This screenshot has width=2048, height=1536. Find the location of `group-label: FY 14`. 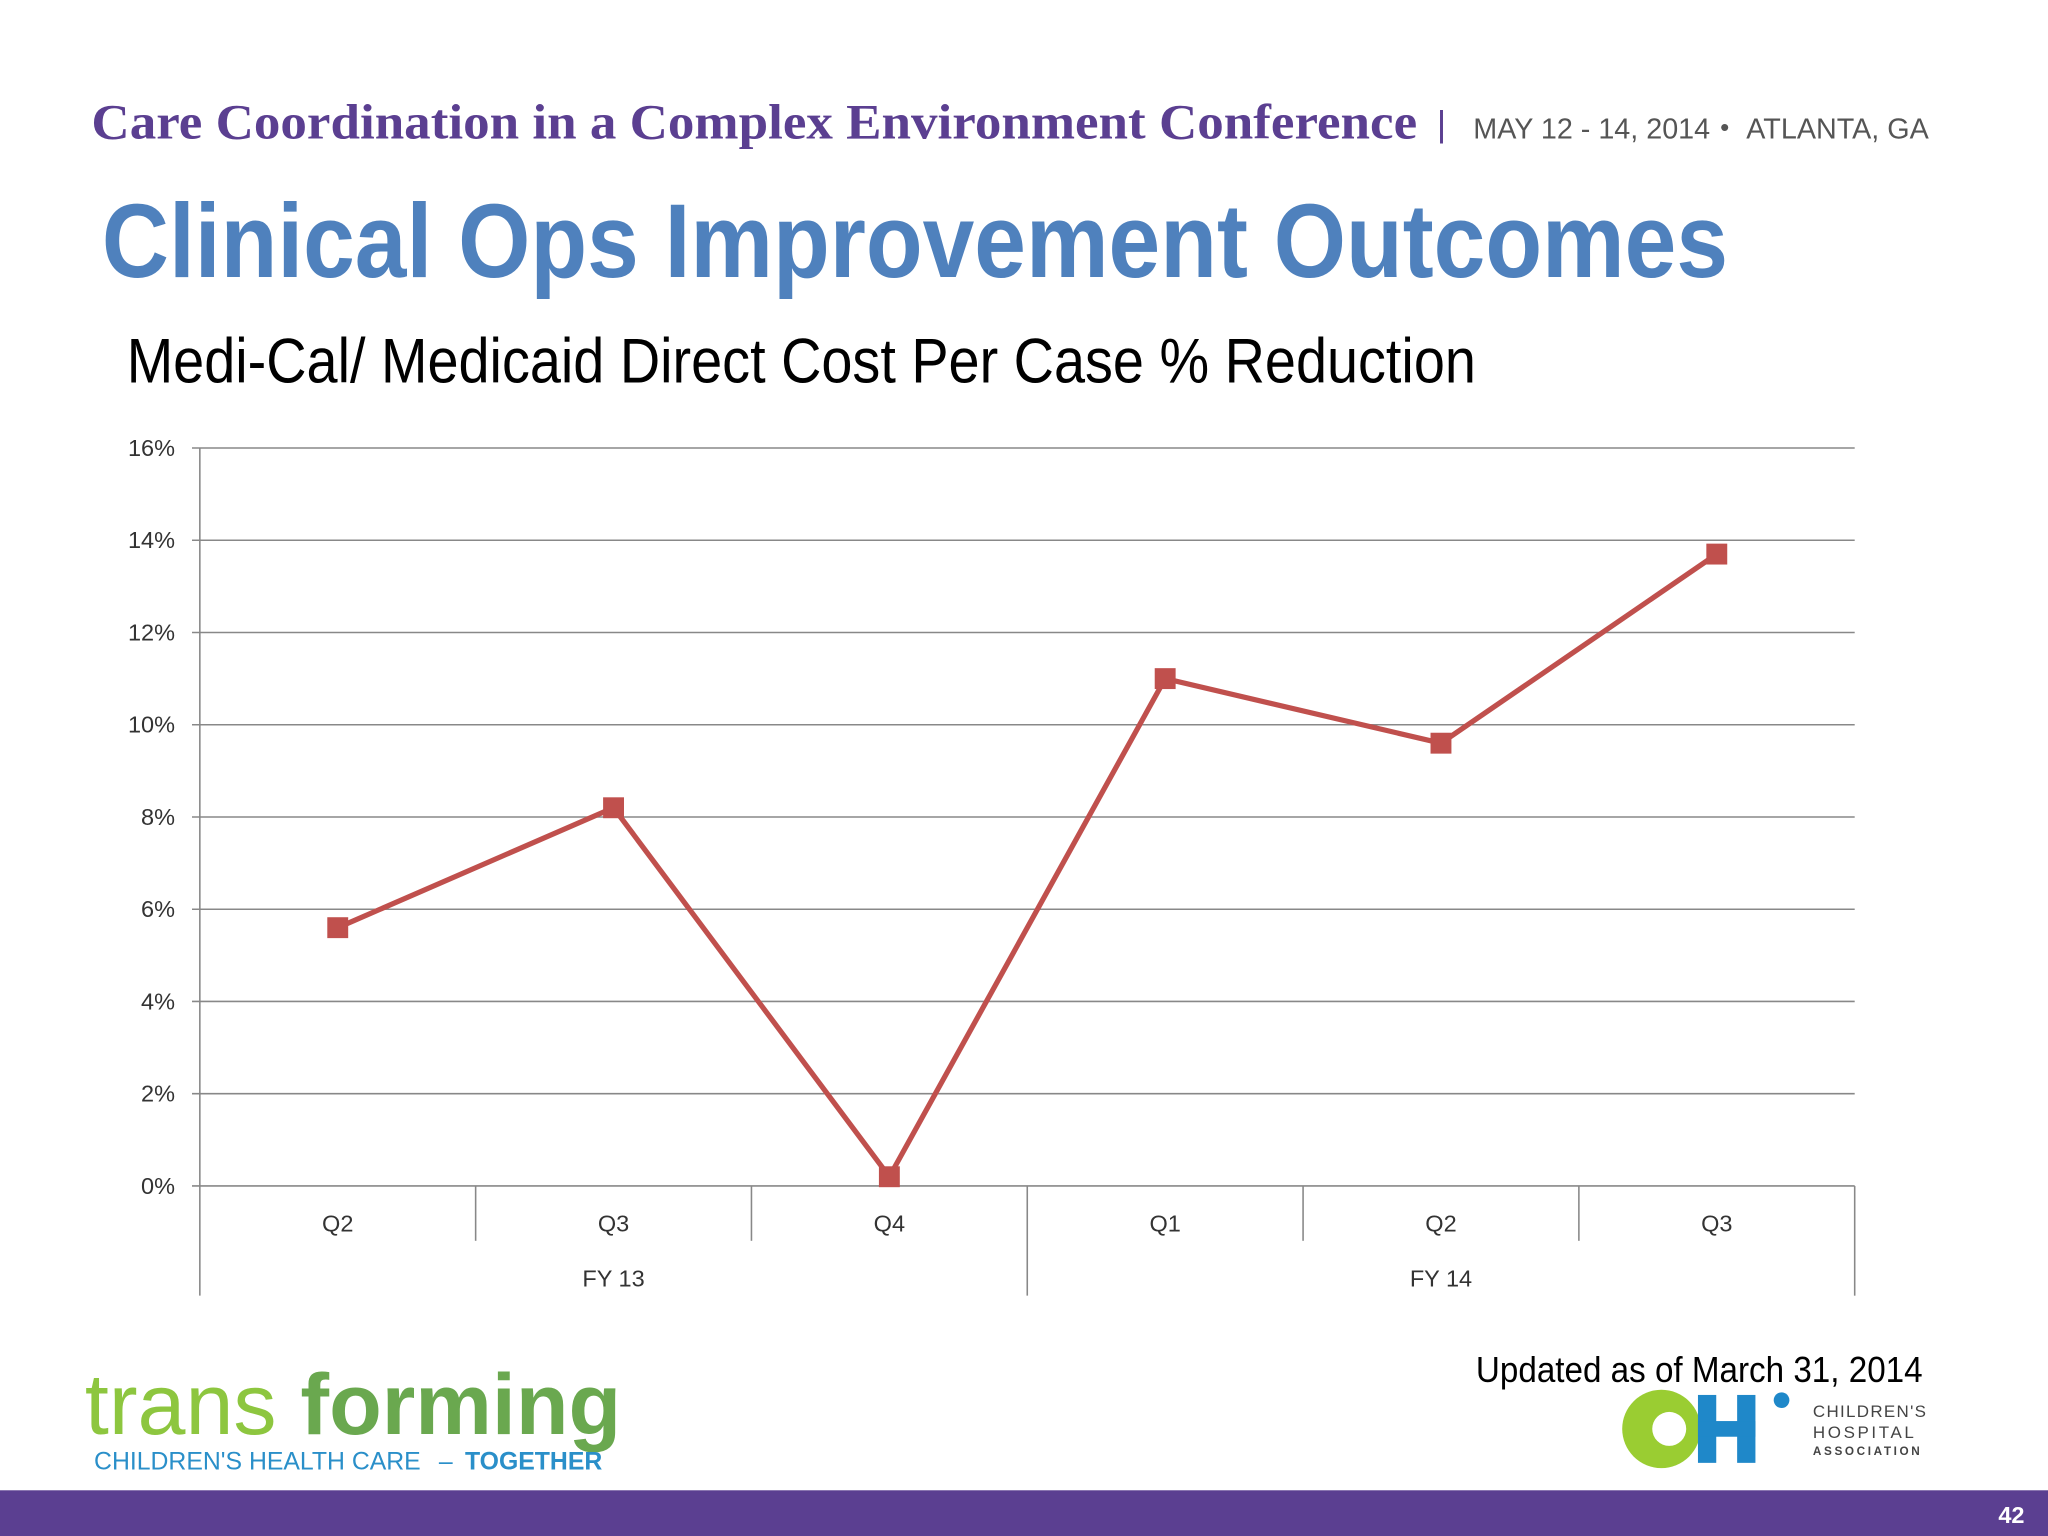

group-label: FY 14 is located at coordinates (1441, 1279).